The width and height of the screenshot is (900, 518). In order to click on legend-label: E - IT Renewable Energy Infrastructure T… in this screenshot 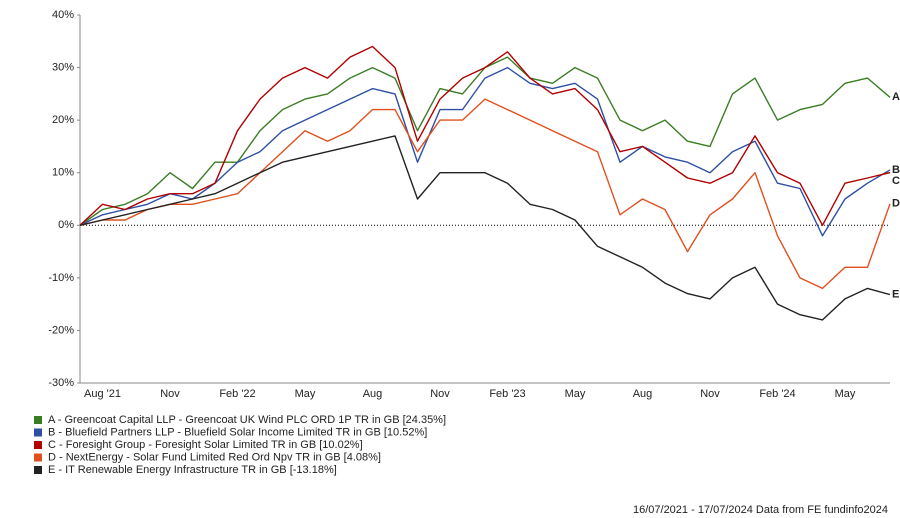, I will do `click(192, 470)`.